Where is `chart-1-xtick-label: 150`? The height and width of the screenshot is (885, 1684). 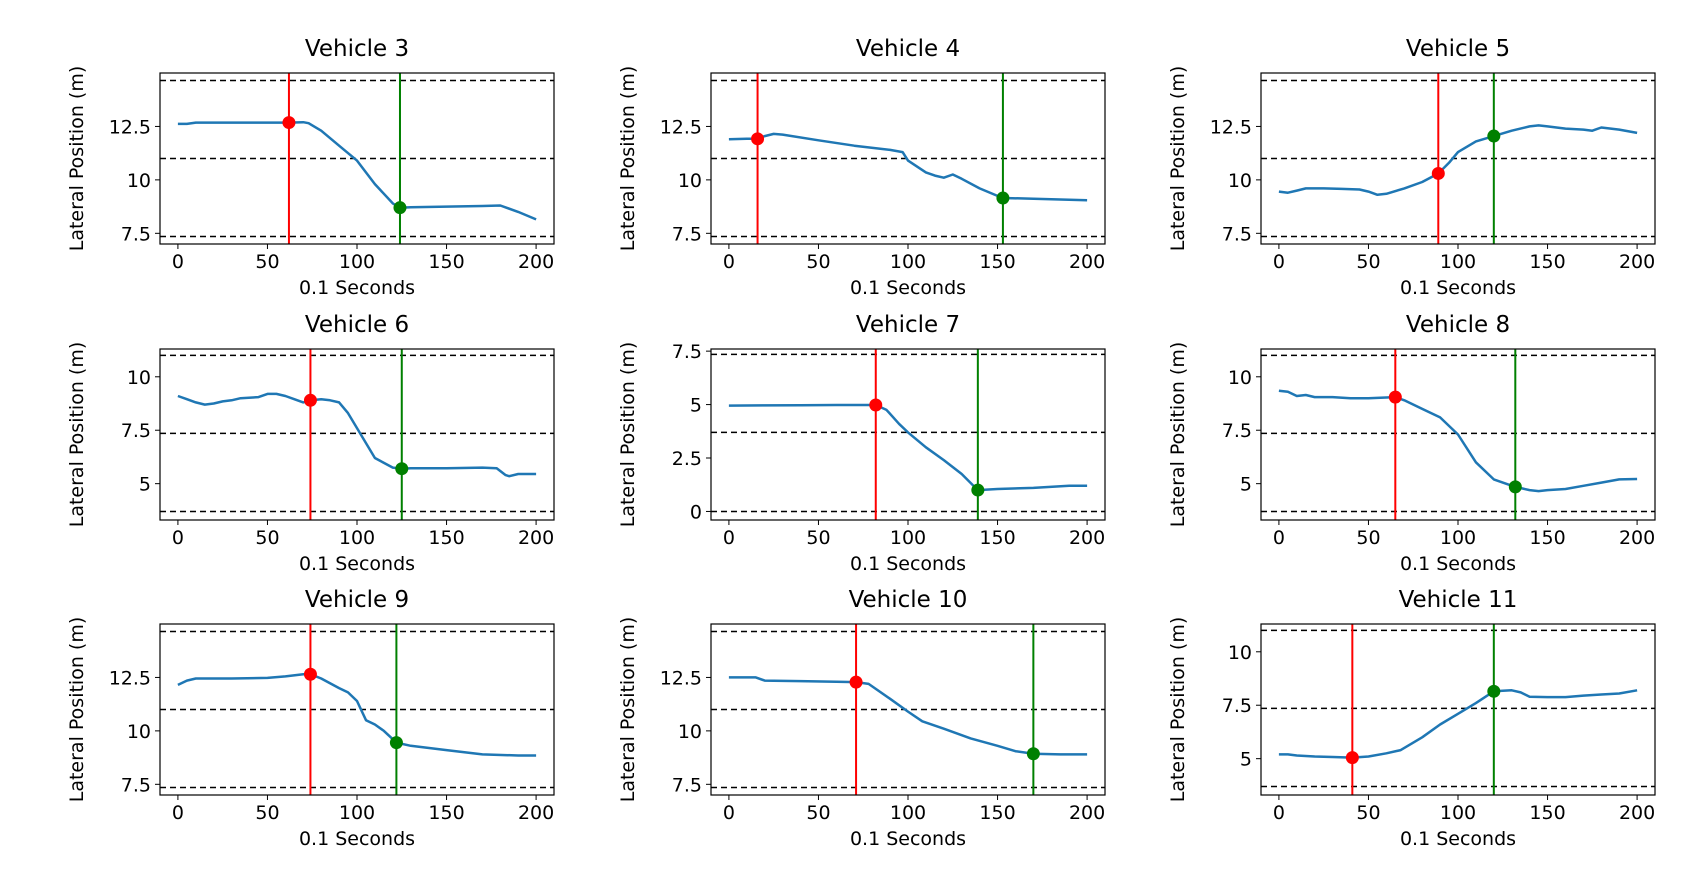 chart-1-xtick-label: 150 is located at coordinates (446, 262).